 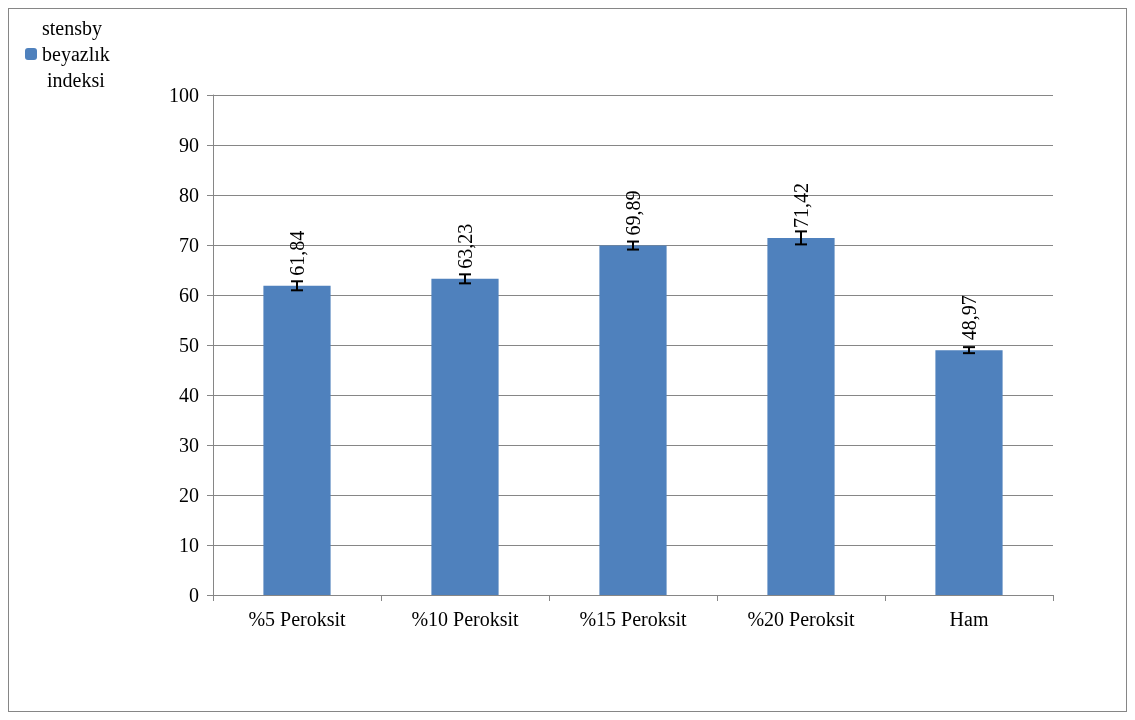 I want to click on data-label: 71,42, so click(x=801, y=205).